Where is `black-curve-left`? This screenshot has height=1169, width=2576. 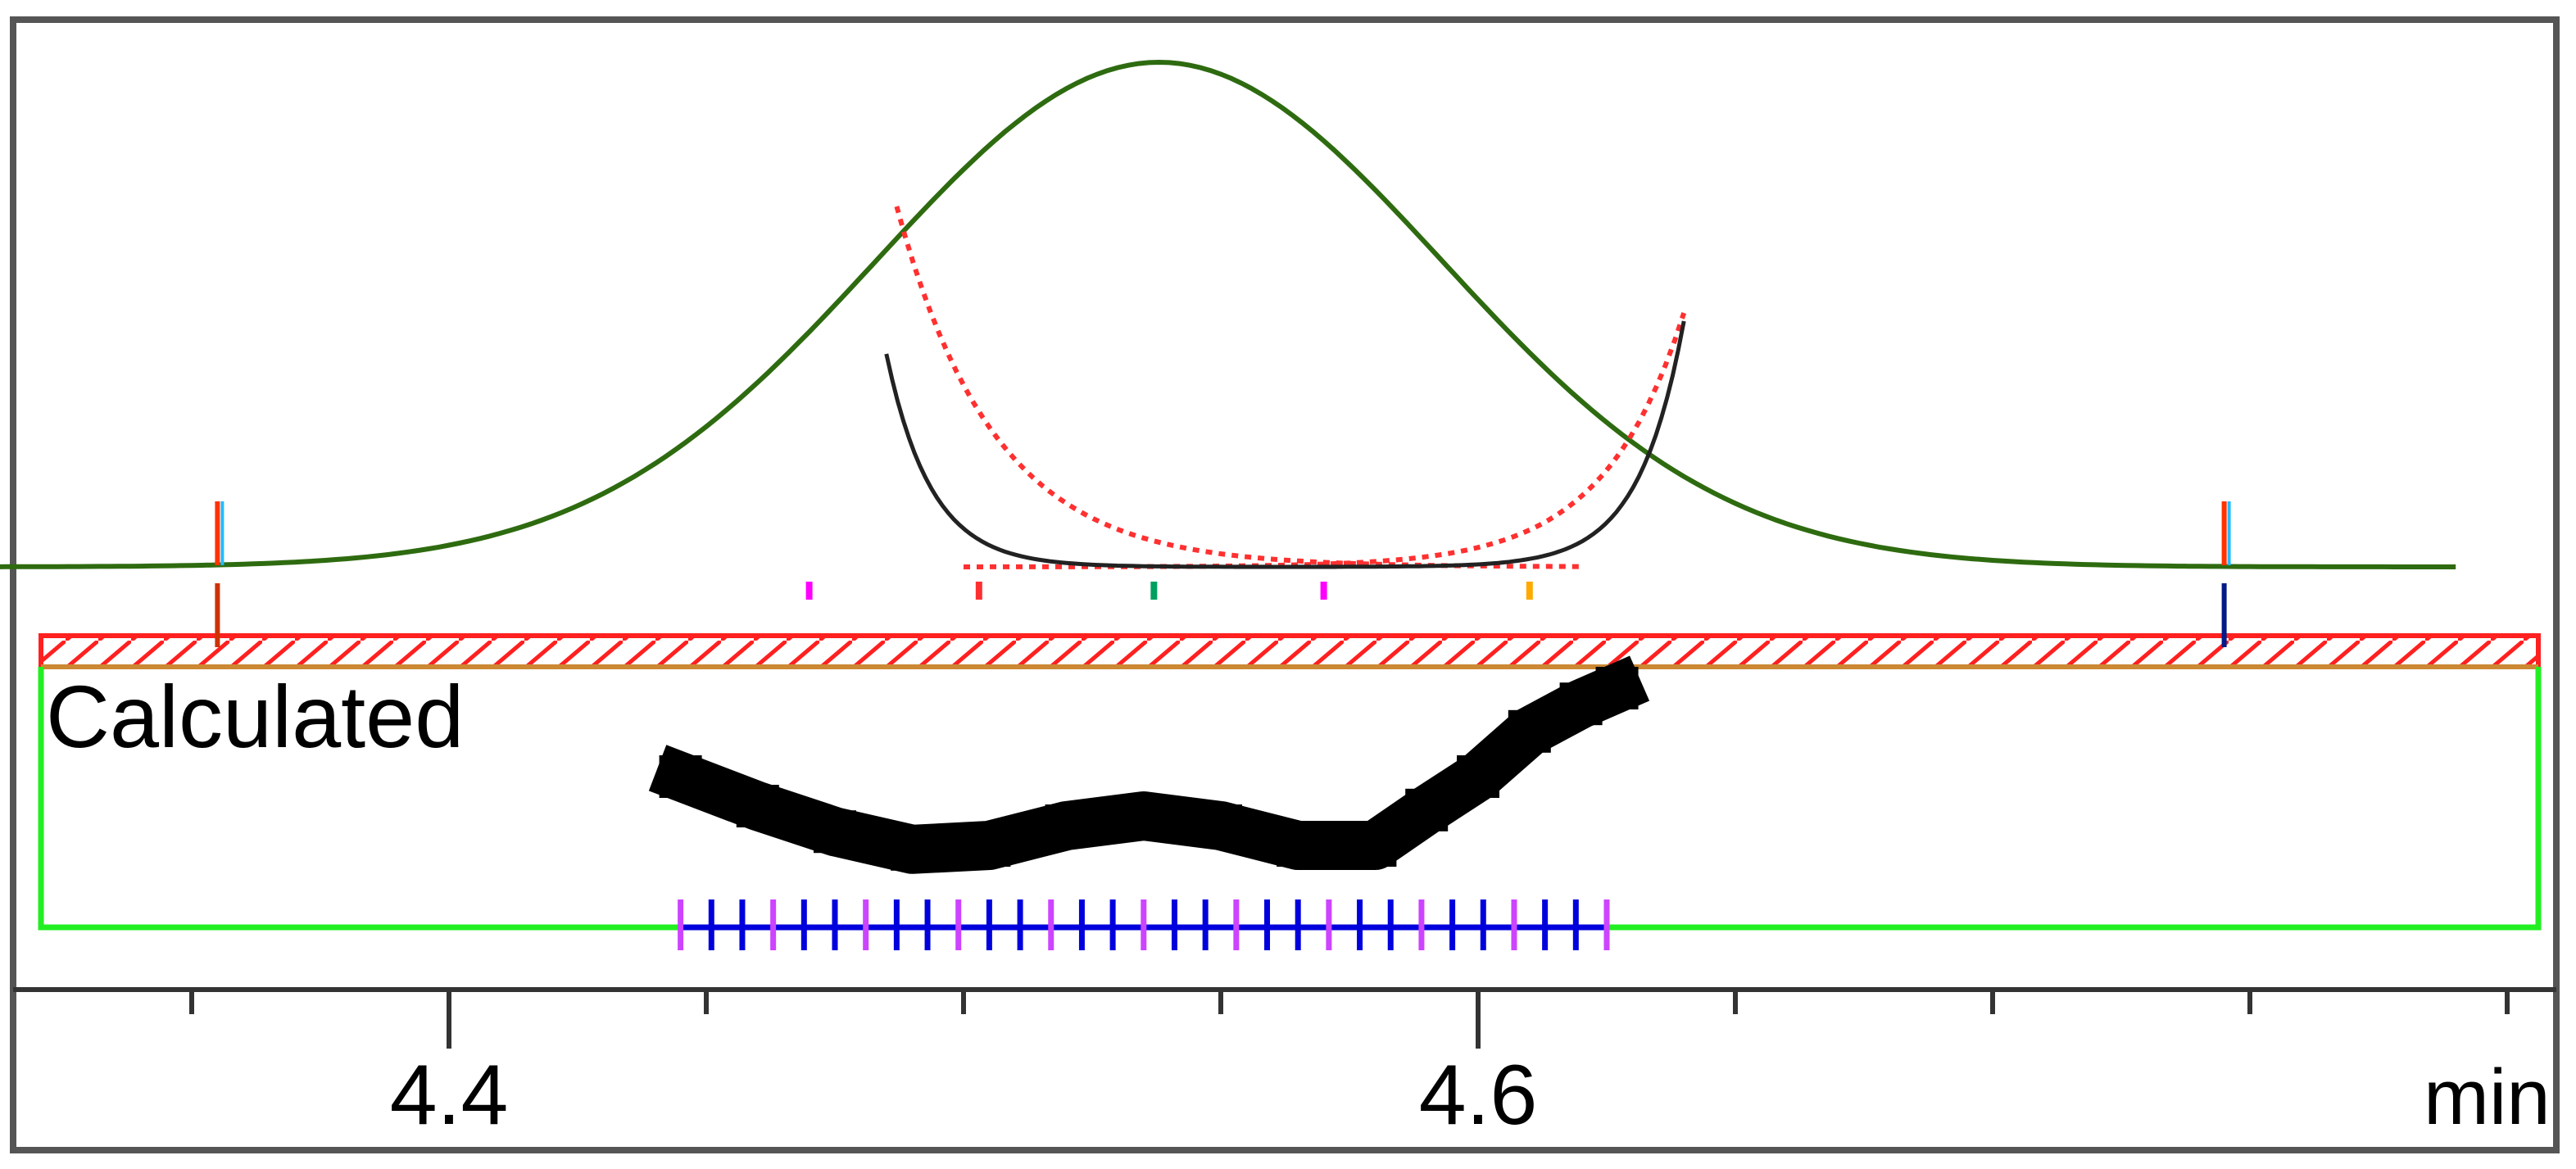
black-curve-left is located at coordinates (1110, 461).